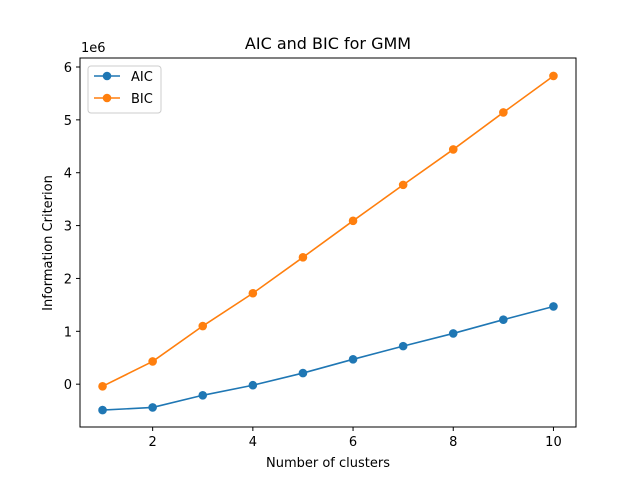 The height and width of the screenshot is (480, 640). I want to click on y-tick-label: 5, so click(68, 121).